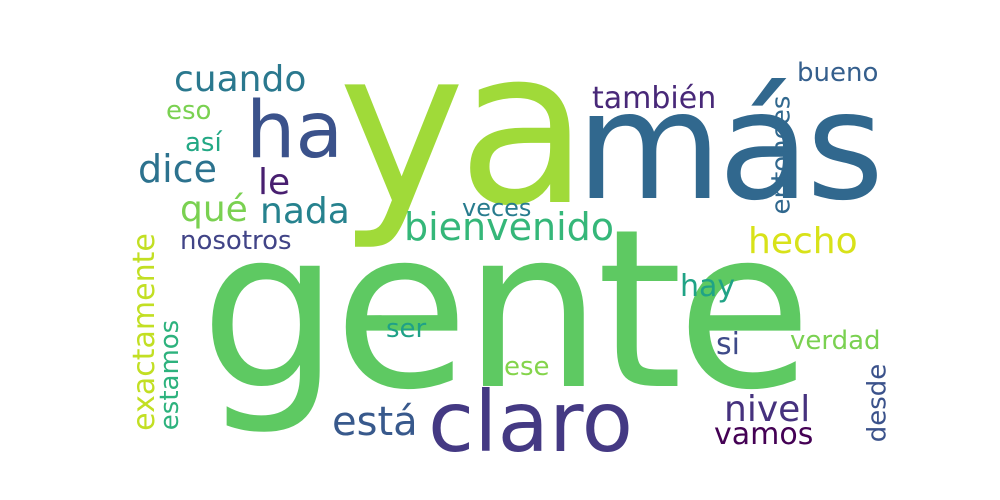 This screenshot has width=1000, height=500. I want to click on word-bueno: bueno, so click(838, 73).